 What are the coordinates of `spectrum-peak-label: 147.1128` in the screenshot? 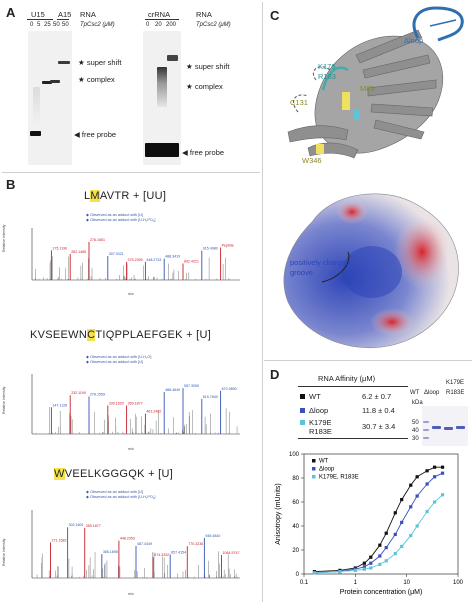 It's located at (59, 405).